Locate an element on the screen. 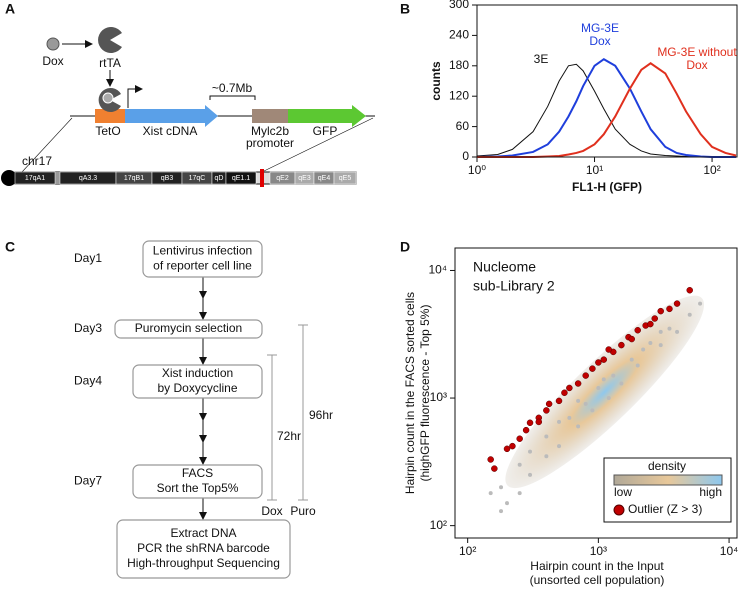 The height and width of the screenshot is (593, 746). legend-label: high is located at coordinates (710, 492).